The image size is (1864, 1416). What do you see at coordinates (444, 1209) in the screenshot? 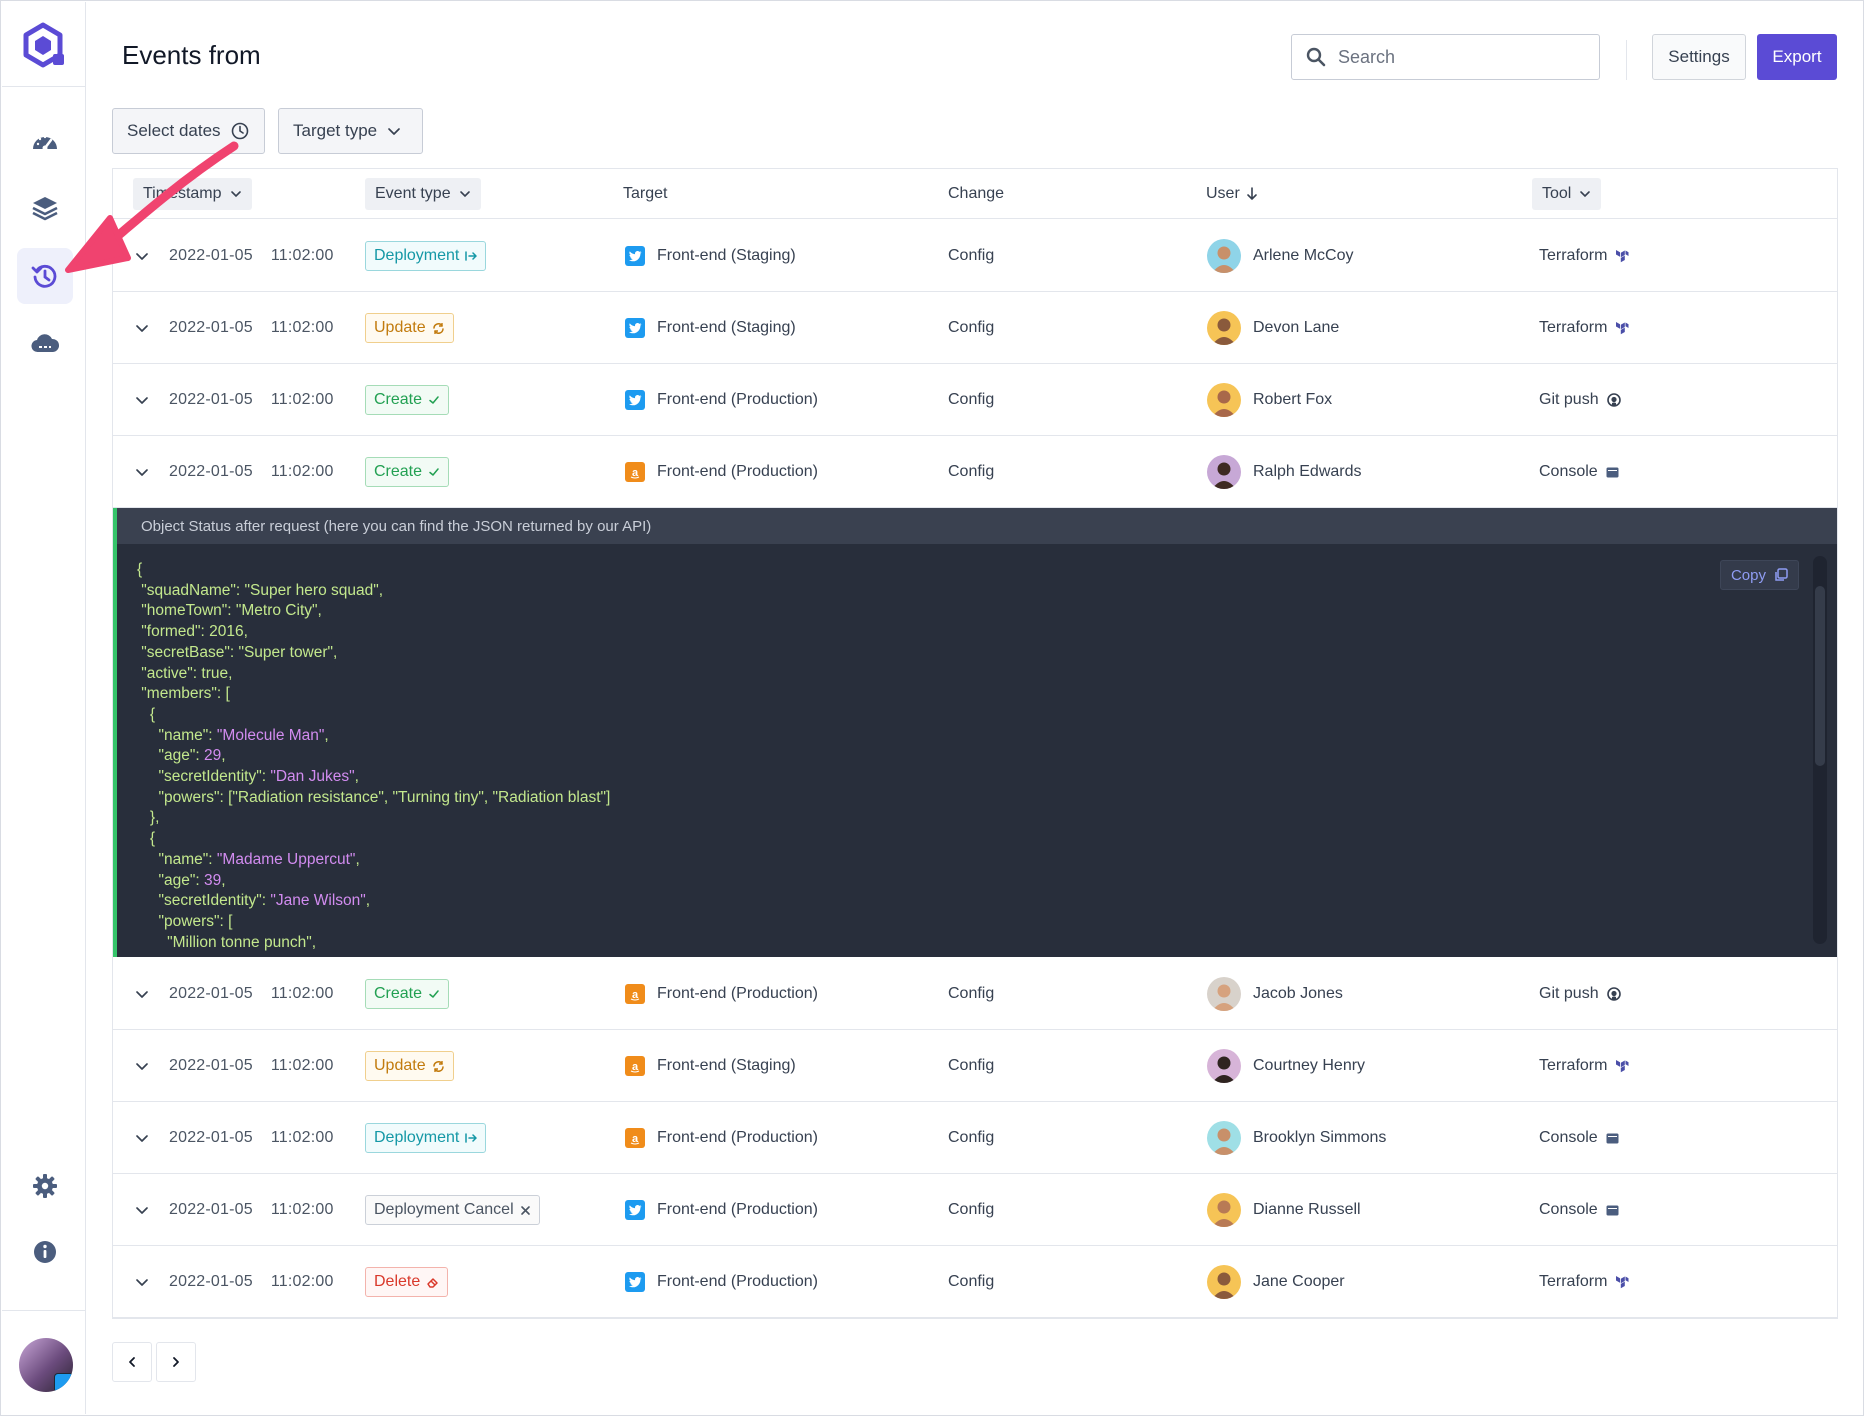
I see `event-type-label: Deployment Cancel` at bounding box center [444, 1209].